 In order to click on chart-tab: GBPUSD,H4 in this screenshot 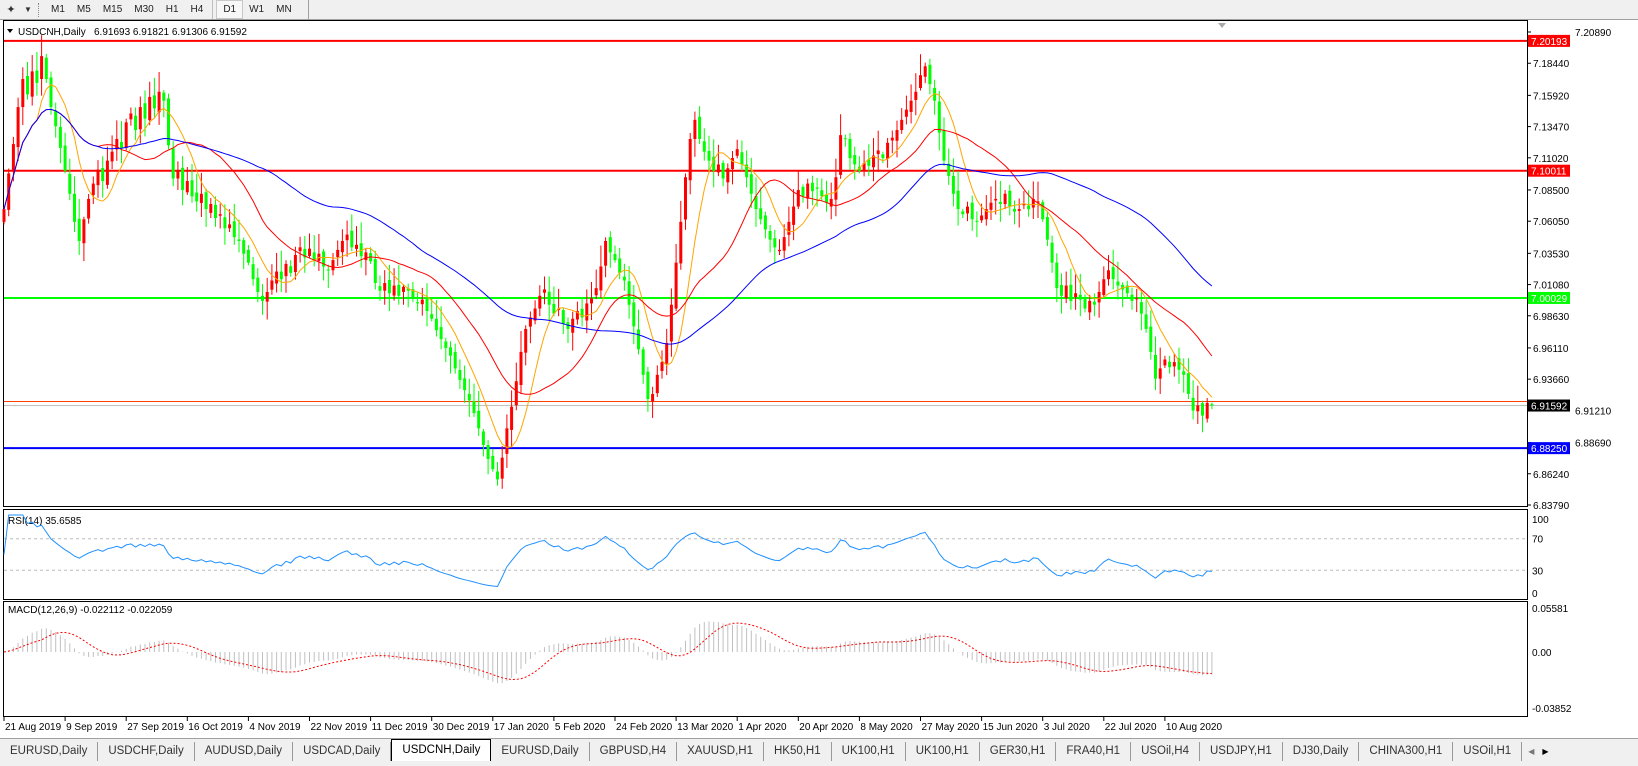, I will do `click(634, 751)`.